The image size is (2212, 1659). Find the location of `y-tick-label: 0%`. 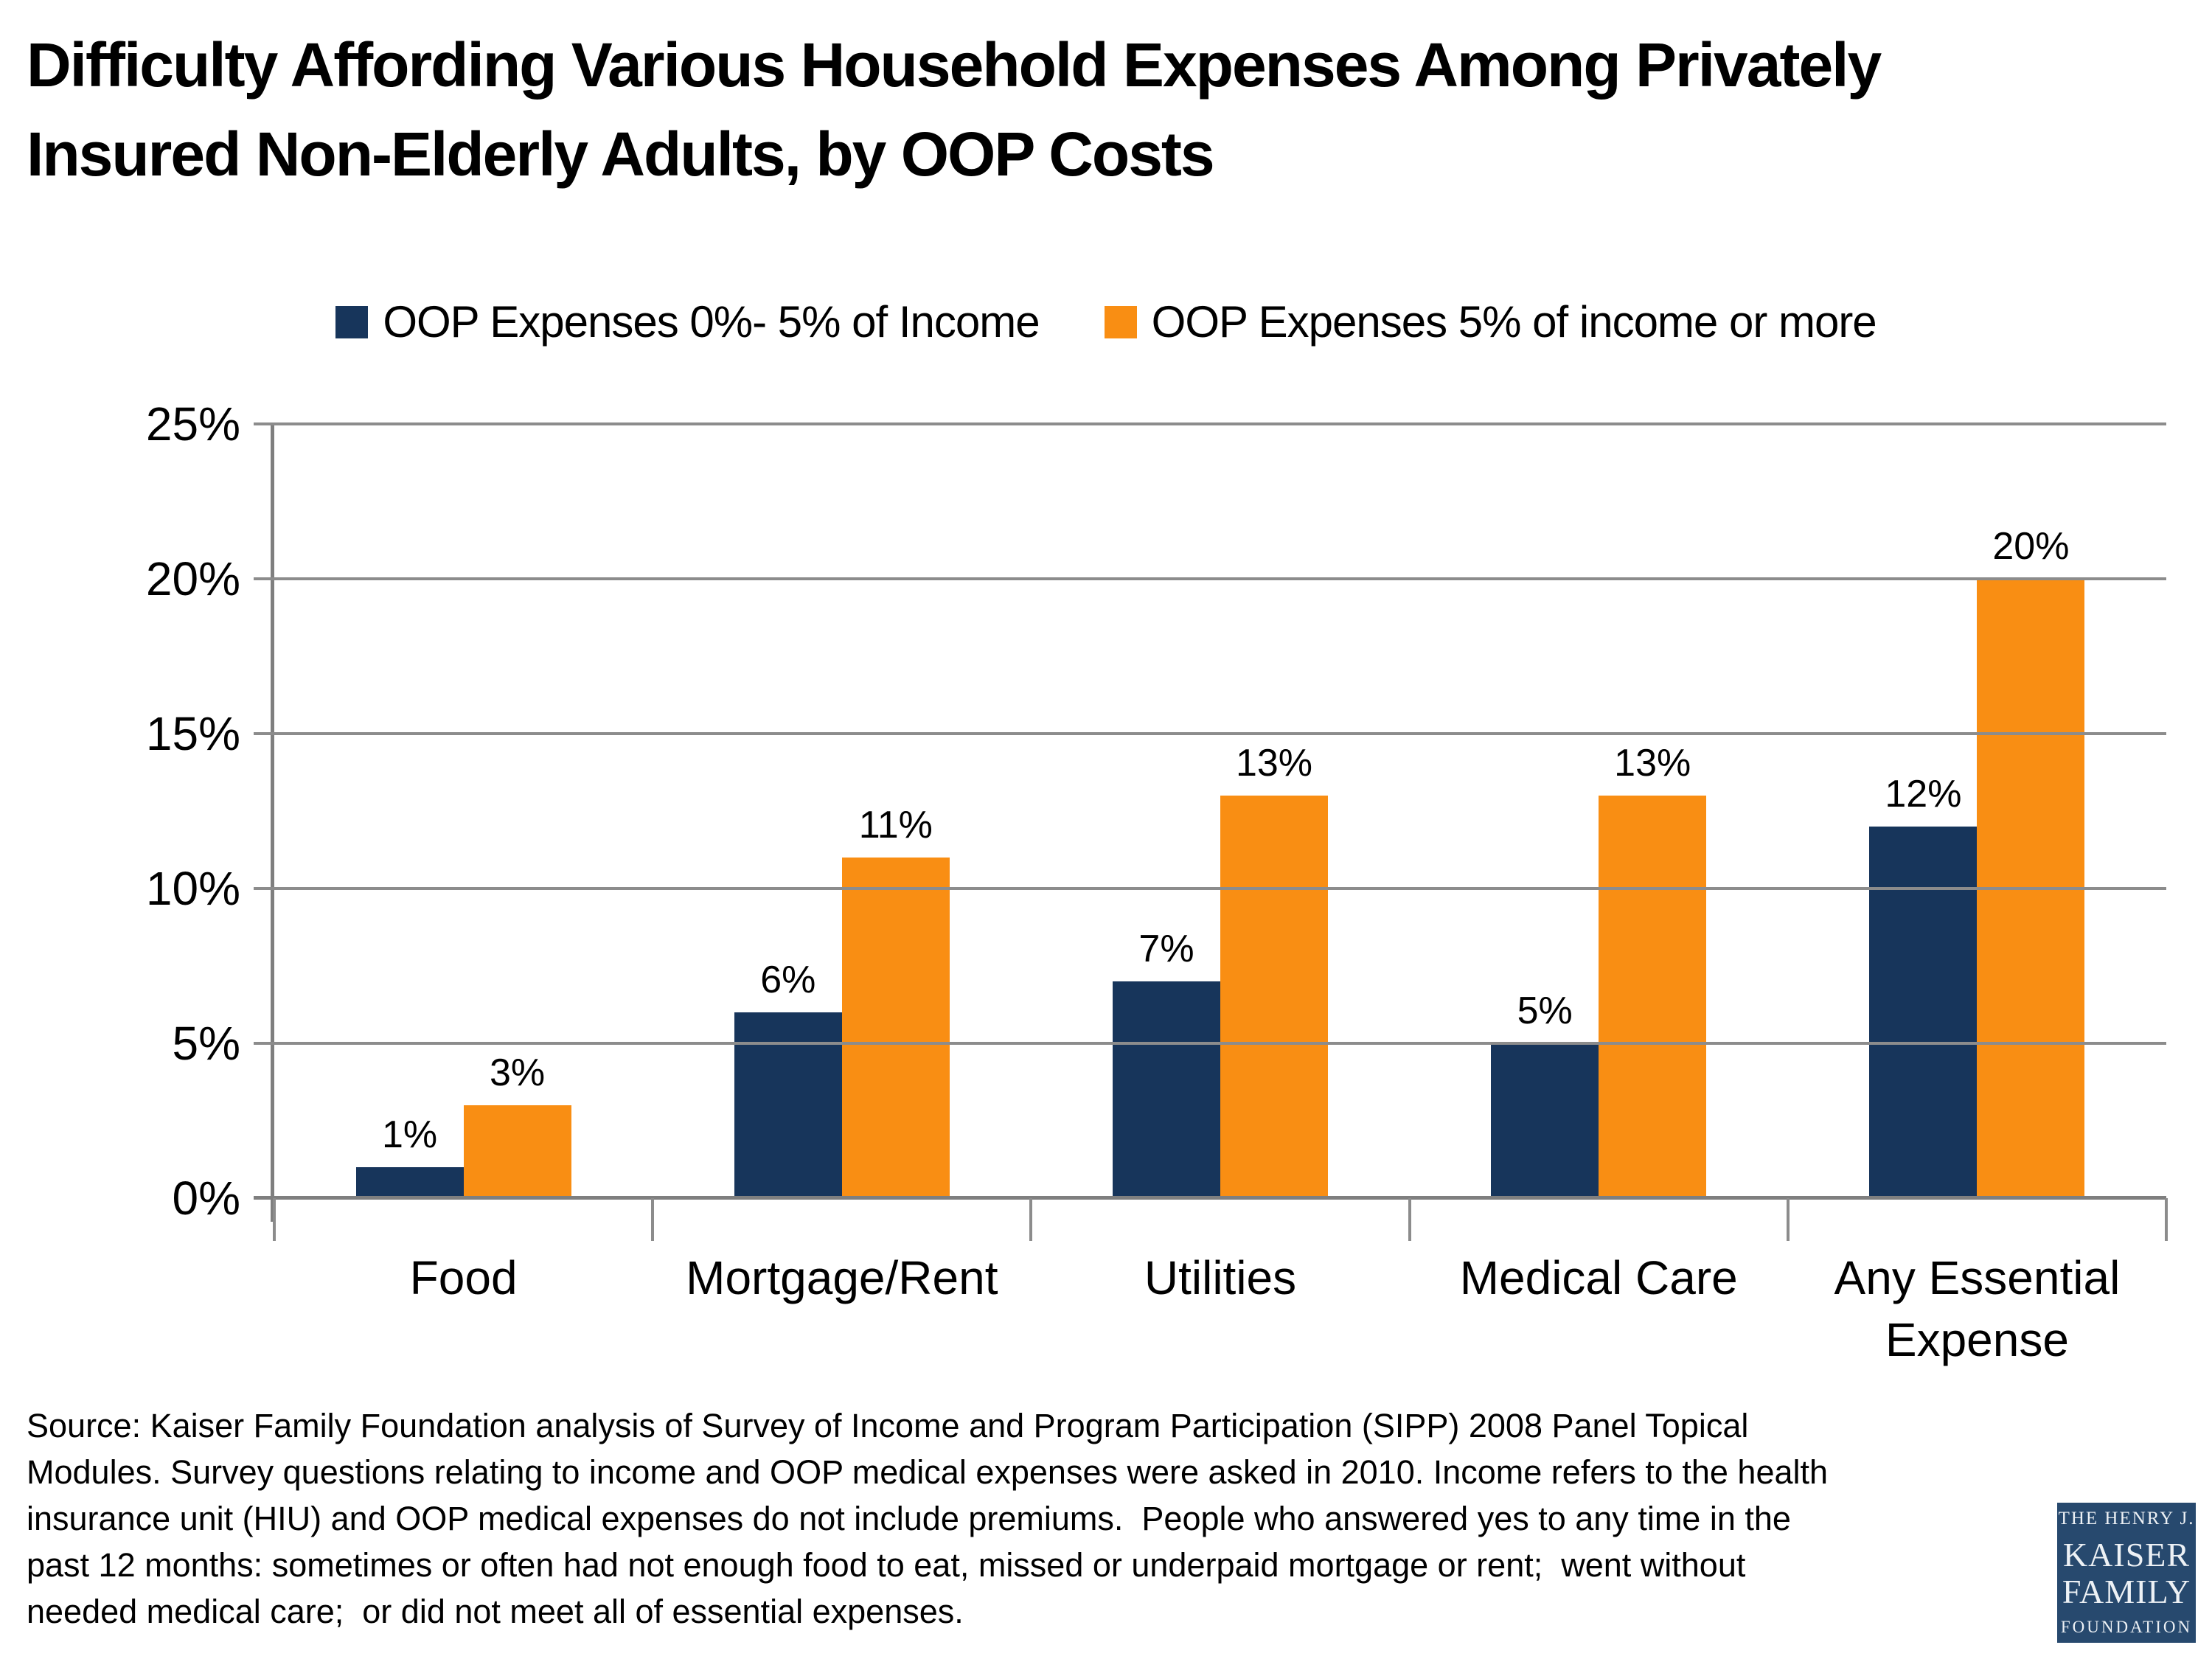

y-tick-label: 0% is located at coordinates (206, 1198).